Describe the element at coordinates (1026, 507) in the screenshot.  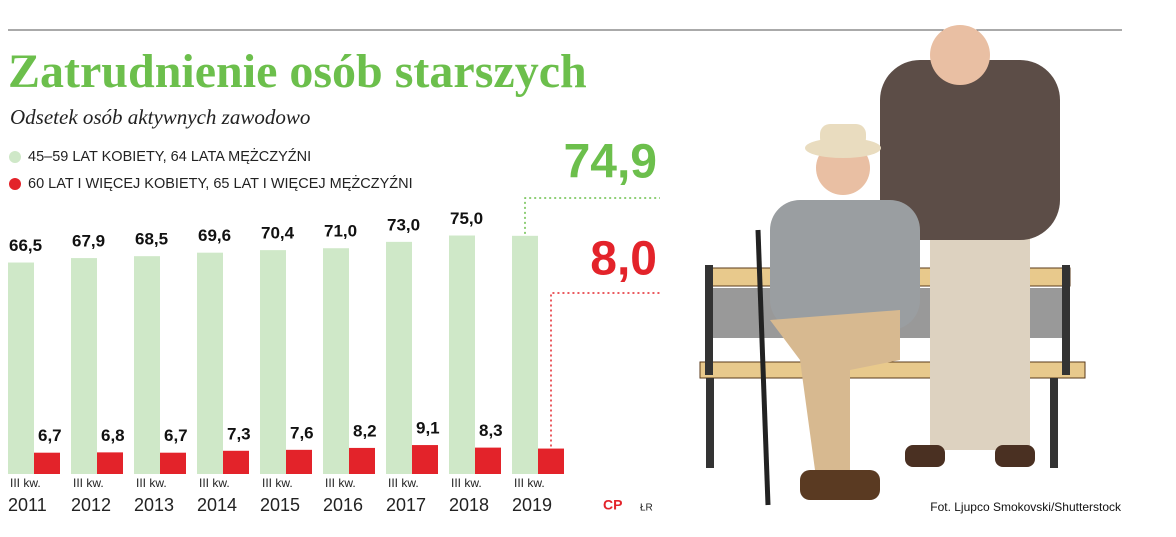
I see `photo-credit: Fot. Ljupco Smokovski/Shutterstock` at that location.